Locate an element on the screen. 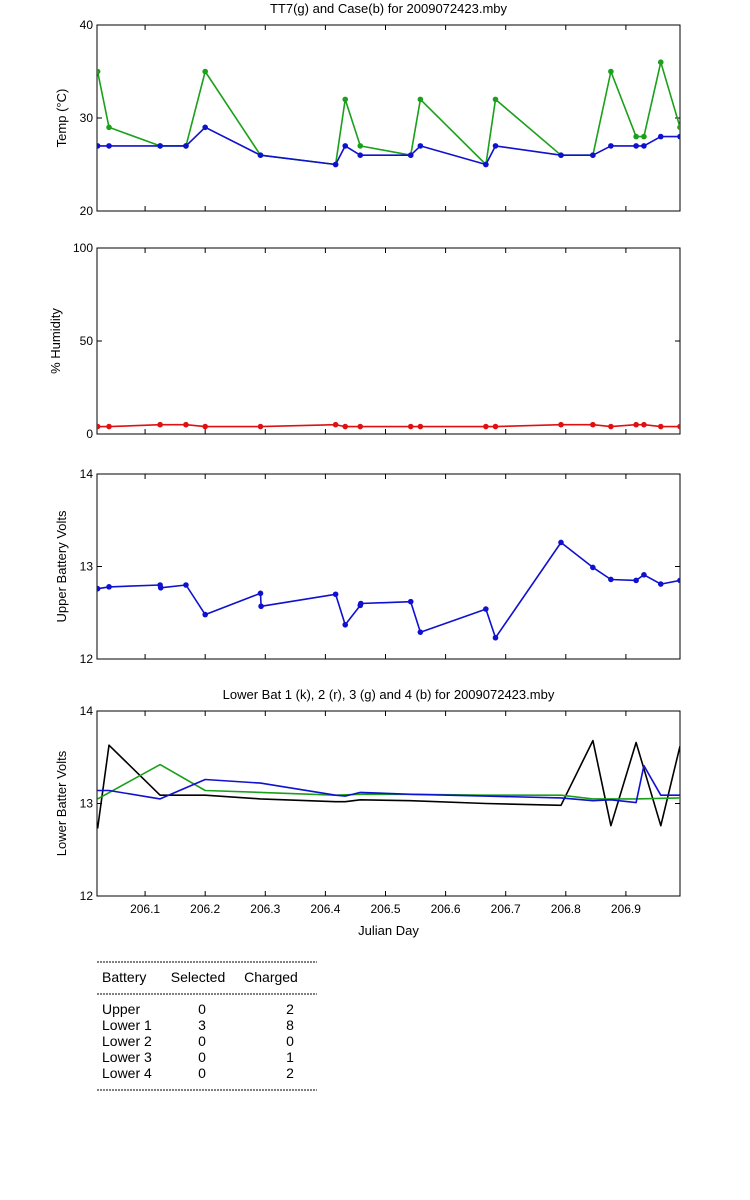  y-tick-label: 0 is located at coordinates (89, 434).